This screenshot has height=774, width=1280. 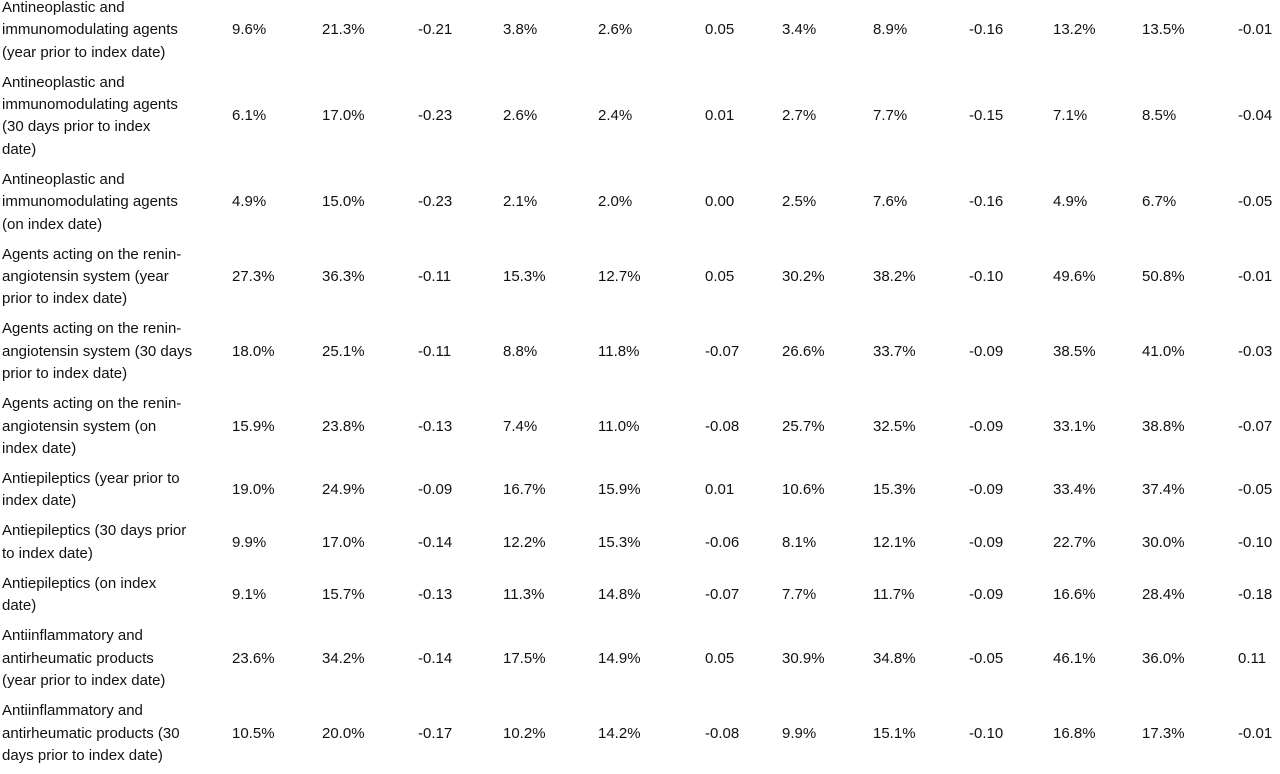 I want to click on value-cell: 15.9%, so click(x=619, y=490).